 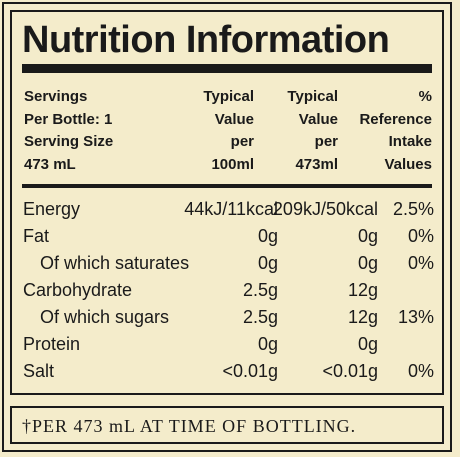 What do you see at coordinates (189, 426) in the screenshot?
I see `footnote-text: †PER 473 mL AT TIME OF BOTTLING.` at bounding box center [189, 426].